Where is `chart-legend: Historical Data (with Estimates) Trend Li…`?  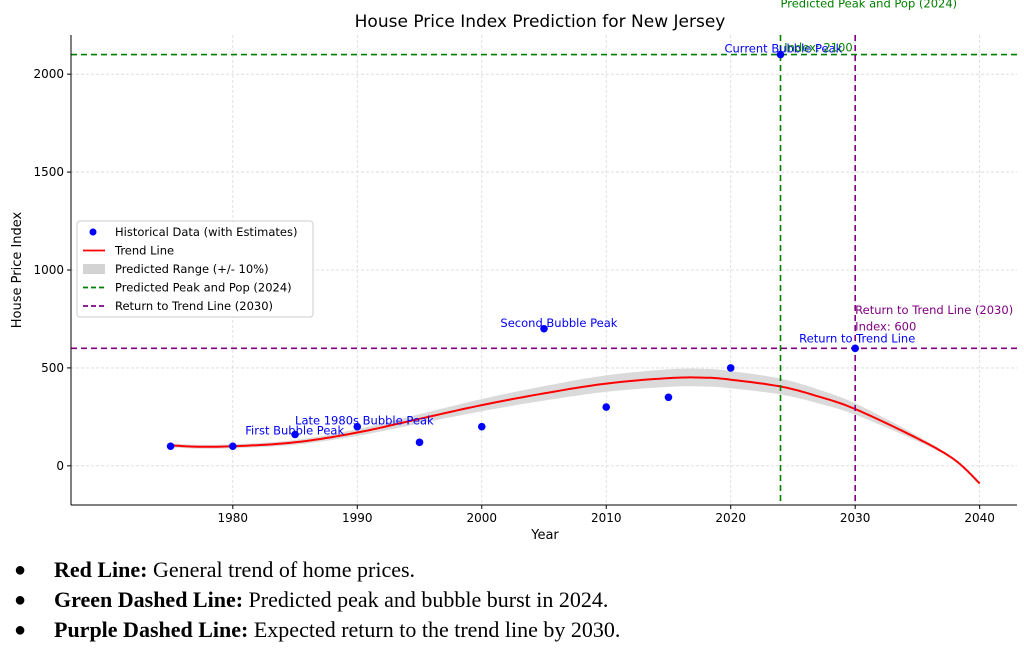 chart-legend: Historical Data (with Estimates) Trend Li… is located at coordinates (195, 269).